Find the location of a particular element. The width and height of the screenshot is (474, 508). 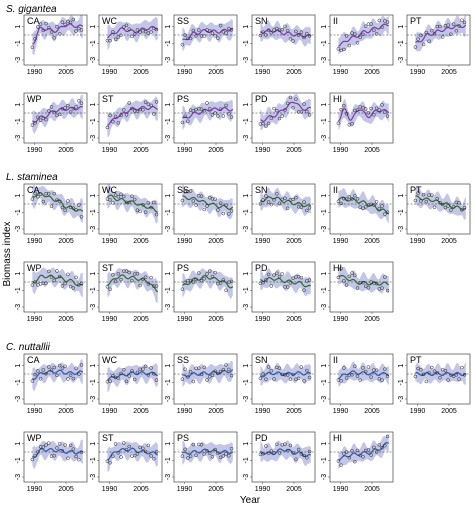

site-label: PT is located at coordinates (416, 21).